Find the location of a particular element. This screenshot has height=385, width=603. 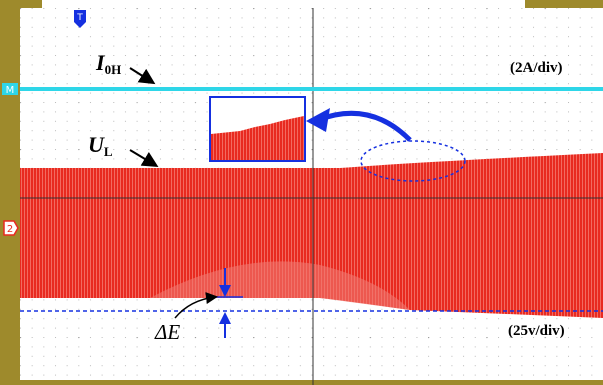

trigger: T is located at coordinates (79, 18).